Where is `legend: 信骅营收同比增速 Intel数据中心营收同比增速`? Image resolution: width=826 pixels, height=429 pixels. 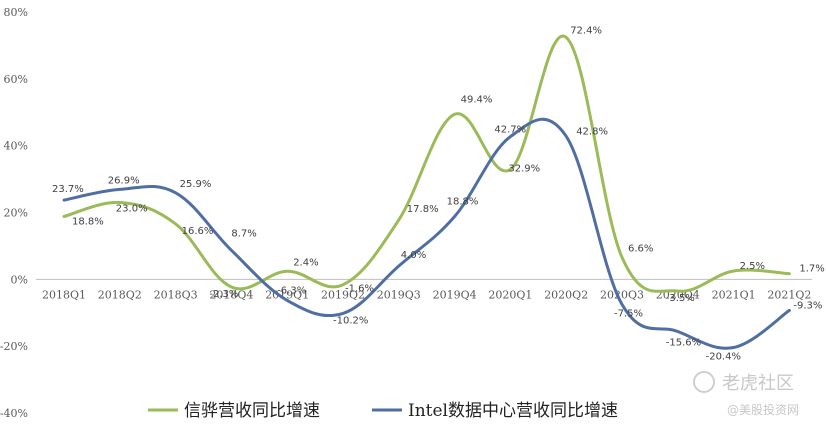 legend: 信骅营收同比增速 Intel数据中心营收同比增速 is located at coordinates (383, 411).